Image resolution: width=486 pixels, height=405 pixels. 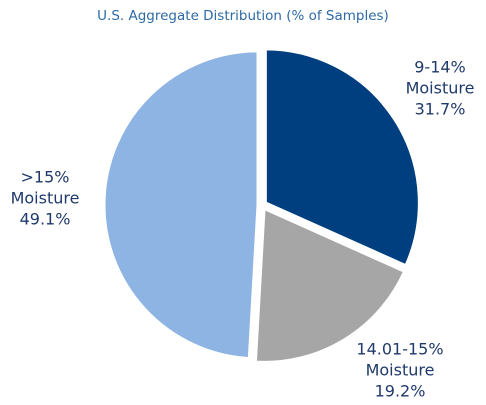 I want to click on value-label: 31.7%, so click(x=440, y=109).